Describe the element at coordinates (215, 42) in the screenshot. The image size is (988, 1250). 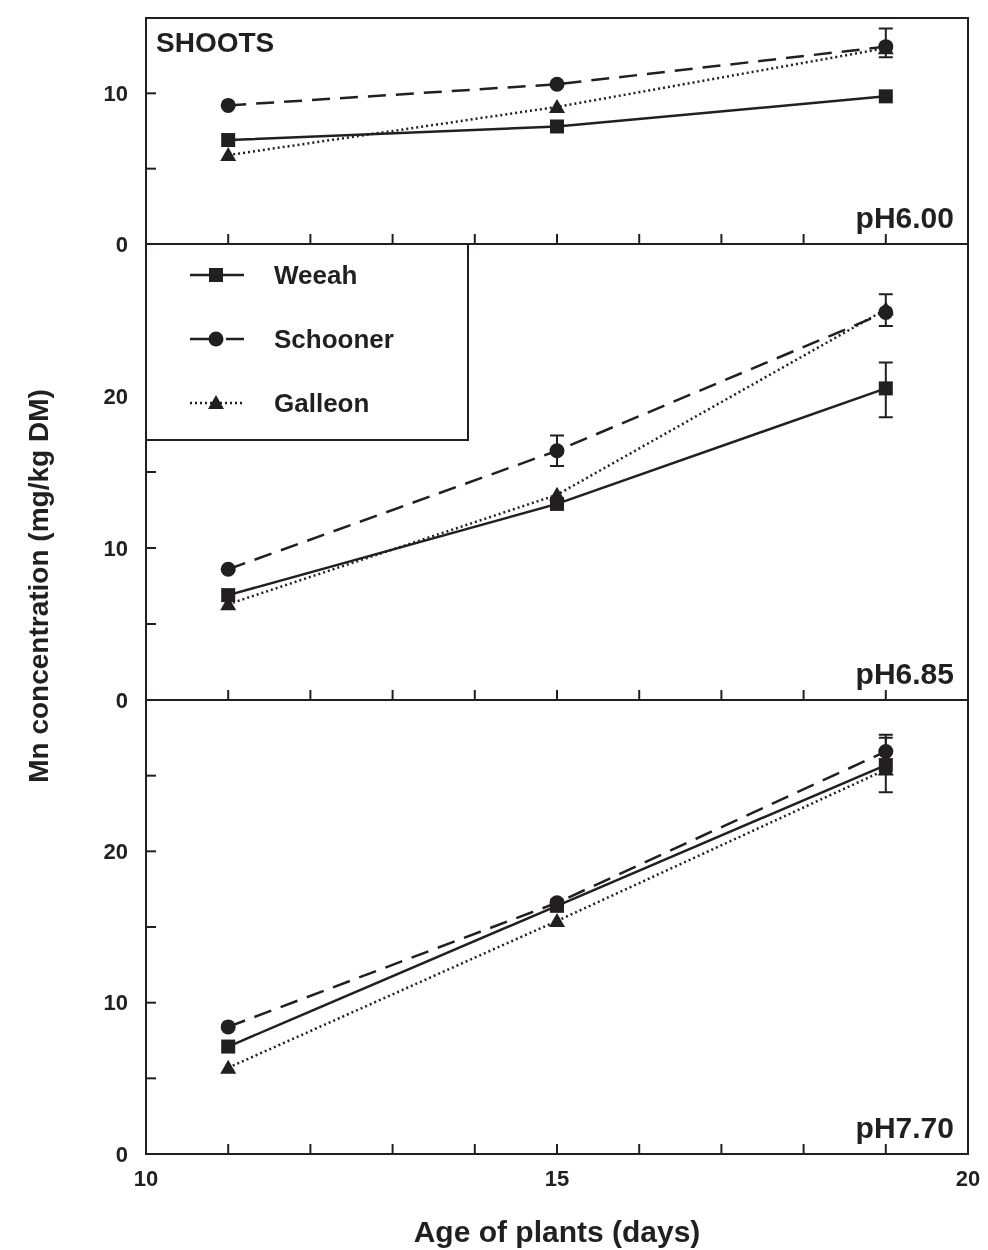
I see `annotation: SHOOTS` at that location.